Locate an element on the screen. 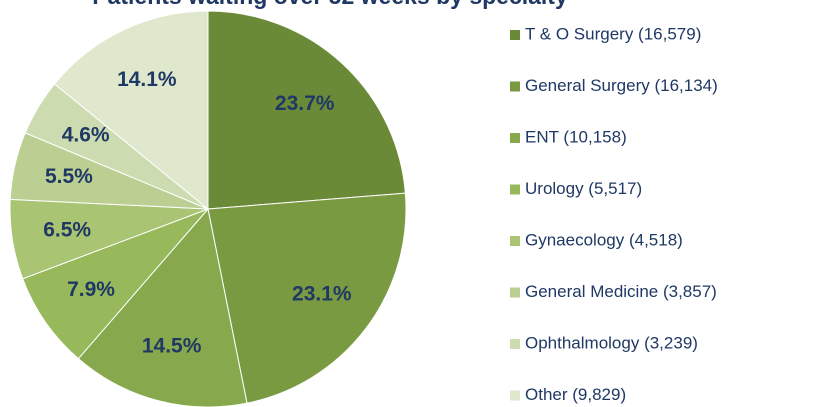  data-label: 6.5% is located at coordinates (67, 230).